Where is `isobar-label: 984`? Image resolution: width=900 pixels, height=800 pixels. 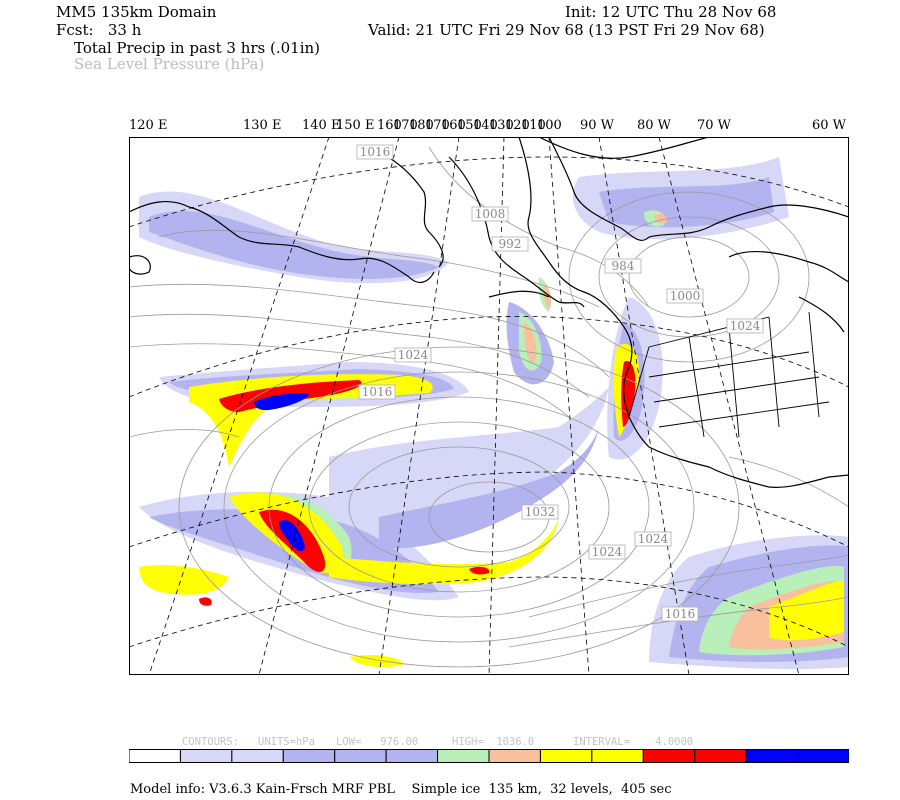 isobar-label: 984 is located at coordinates (623, 266).